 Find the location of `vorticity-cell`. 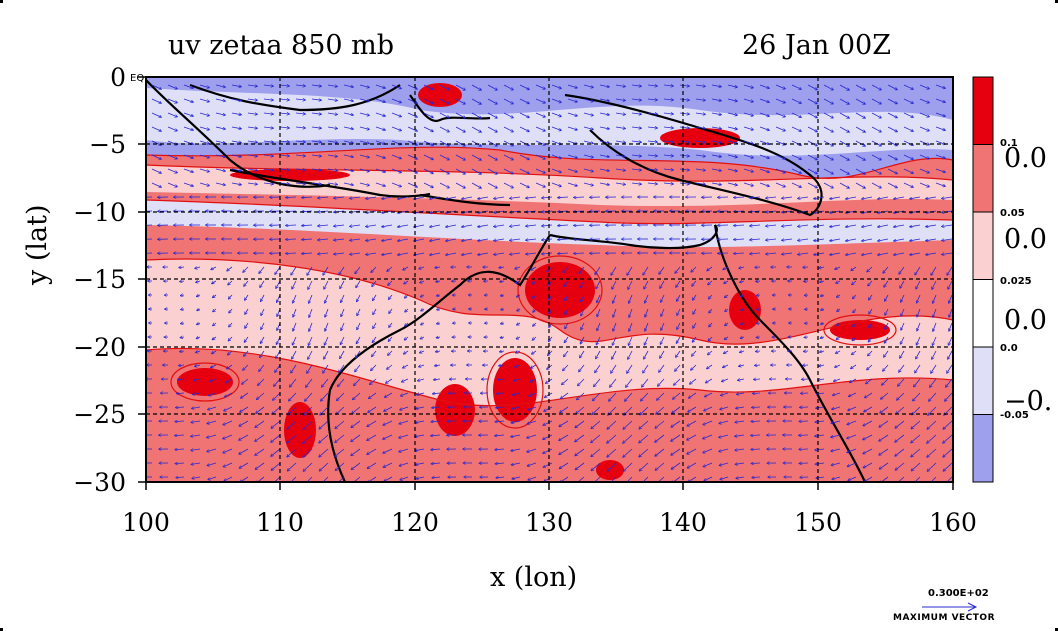

vorticity-cell is located at coordinates (745, 310).